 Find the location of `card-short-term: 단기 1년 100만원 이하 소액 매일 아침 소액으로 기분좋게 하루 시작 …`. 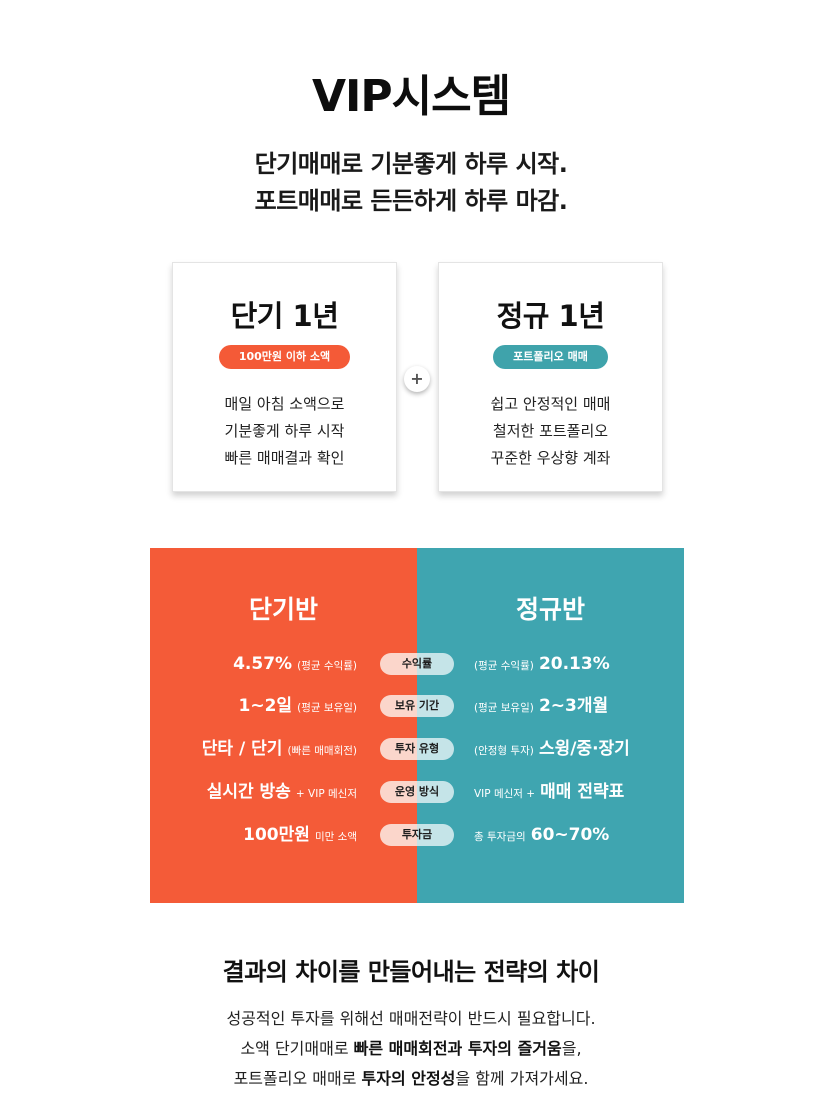

card-short-term: 단기 1년 100만원 이하 소액 매일 아침 소액으로 기분좋게 하루 시작 … is located at coordinates (284, 377).